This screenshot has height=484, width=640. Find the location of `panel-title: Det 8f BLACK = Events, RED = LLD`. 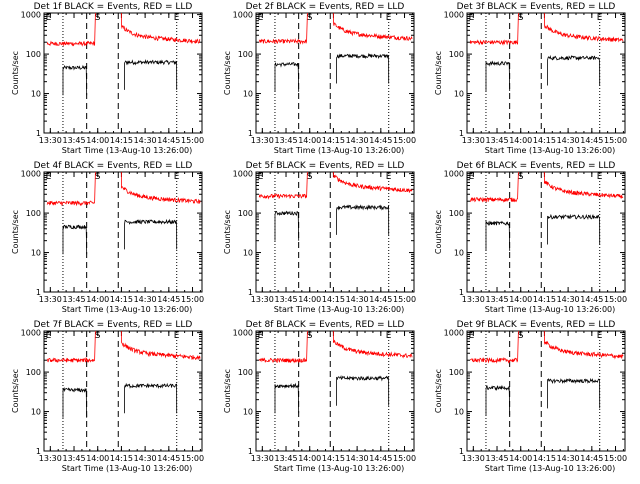

panel-title: Det 8f BLACK = Events, RED = LLD is located at coordinates (325, 325).